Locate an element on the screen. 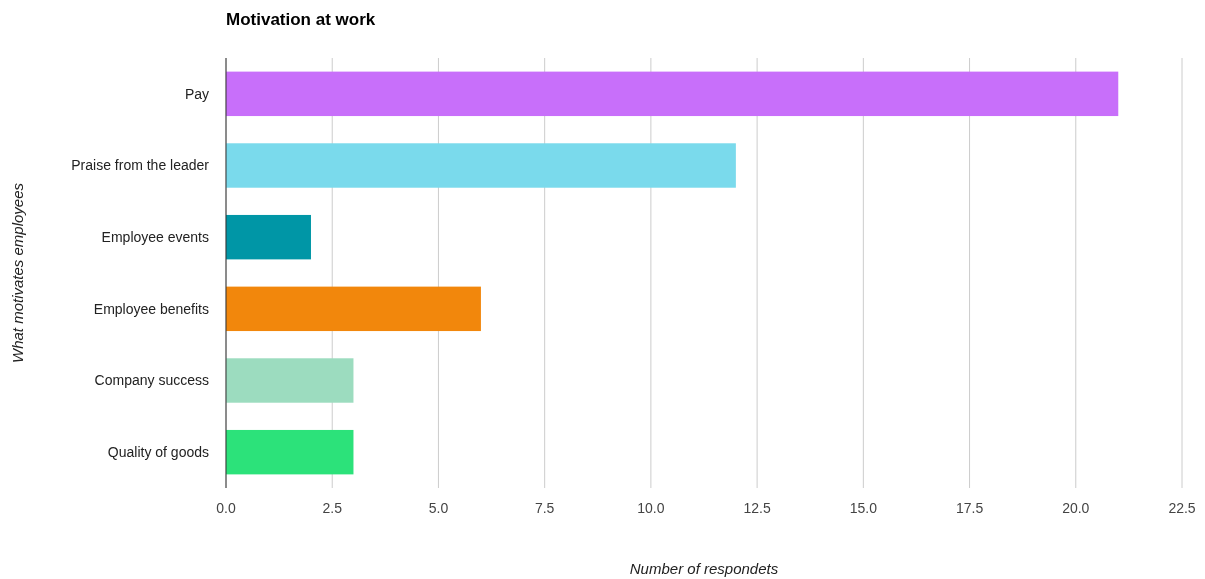 The width and height of the screenshot is (1205, 579). x-axis-title: Number of respondets is located at coordinates (704, 568).